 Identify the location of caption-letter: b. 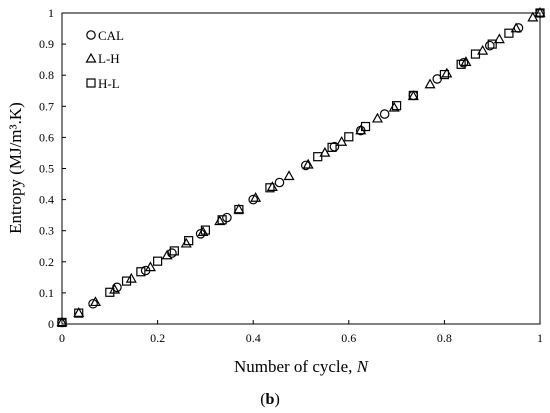
(270, 399).